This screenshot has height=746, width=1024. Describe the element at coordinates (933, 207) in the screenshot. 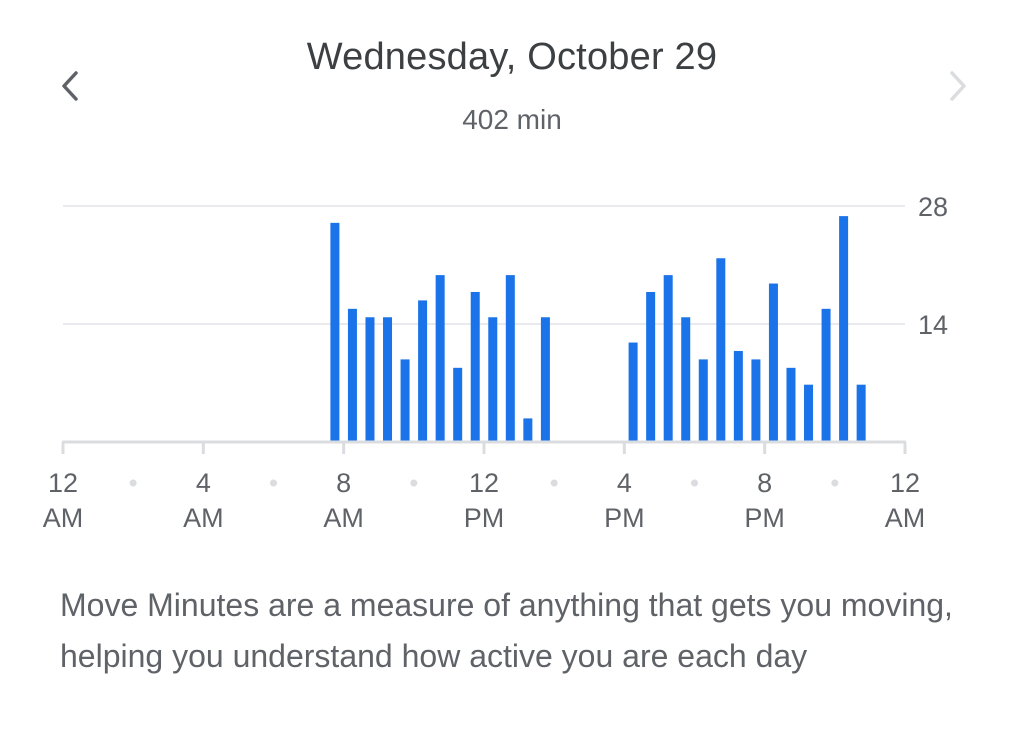

I see `y-tick-label: 28` at that location.